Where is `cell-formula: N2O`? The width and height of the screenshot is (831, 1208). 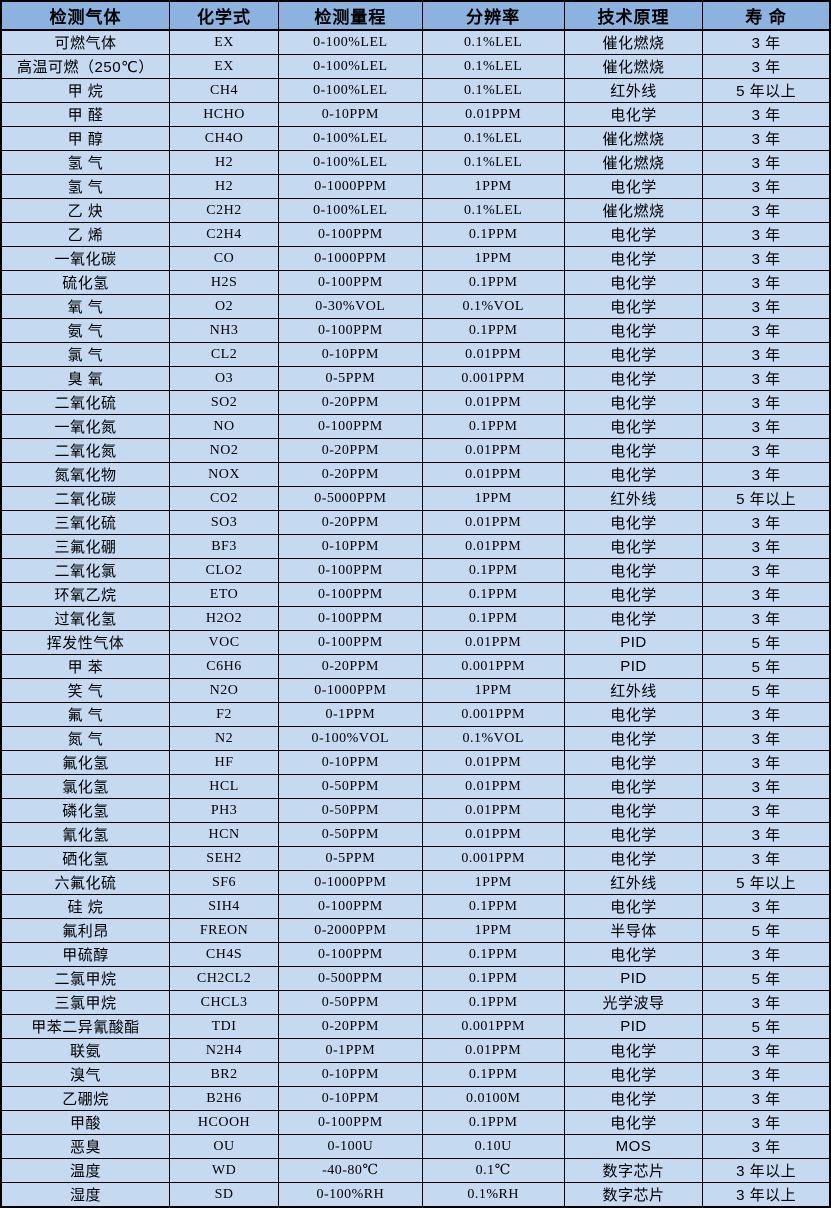 cell-formula: N2O is located at coordinates (224, 690).